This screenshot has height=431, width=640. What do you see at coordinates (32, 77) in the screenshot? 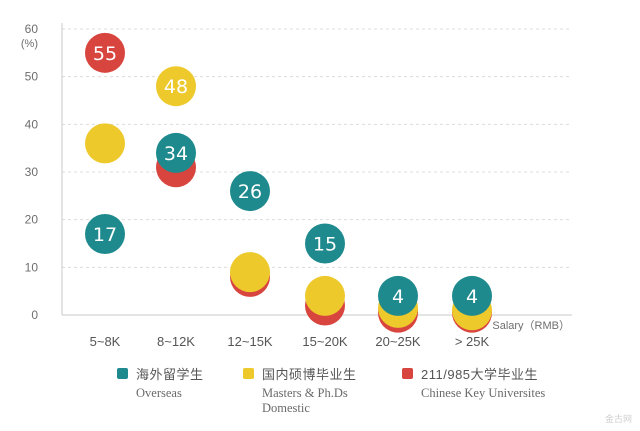
I see `y-tick-label: 50` at bounding box center [32, 77].